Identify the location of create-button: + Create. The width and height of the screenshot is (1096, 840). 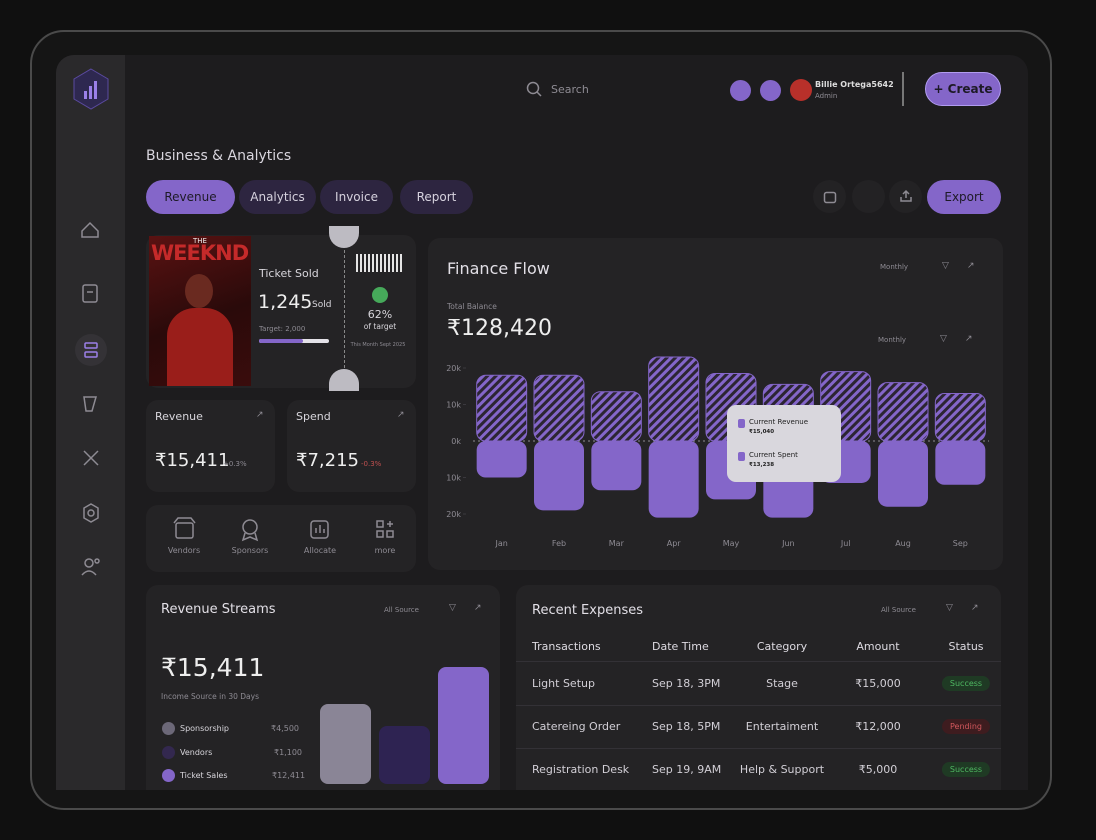
(963, 89).